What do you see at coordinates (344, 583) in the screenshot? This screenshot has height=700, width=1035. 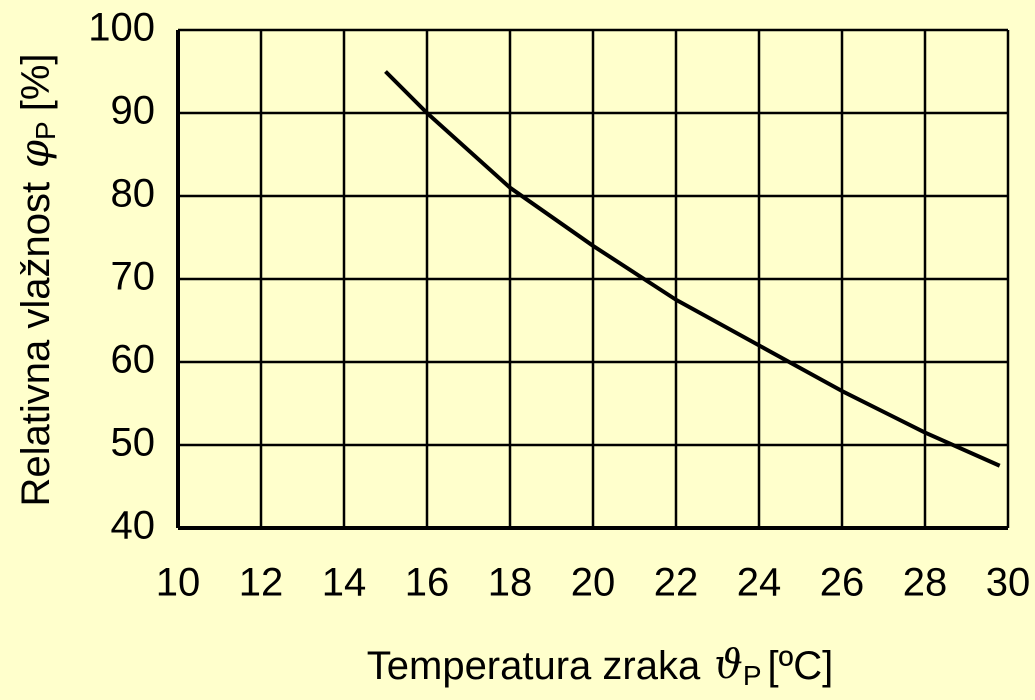 I see `x-tick-label: 14` at bounding box center [344, 583].